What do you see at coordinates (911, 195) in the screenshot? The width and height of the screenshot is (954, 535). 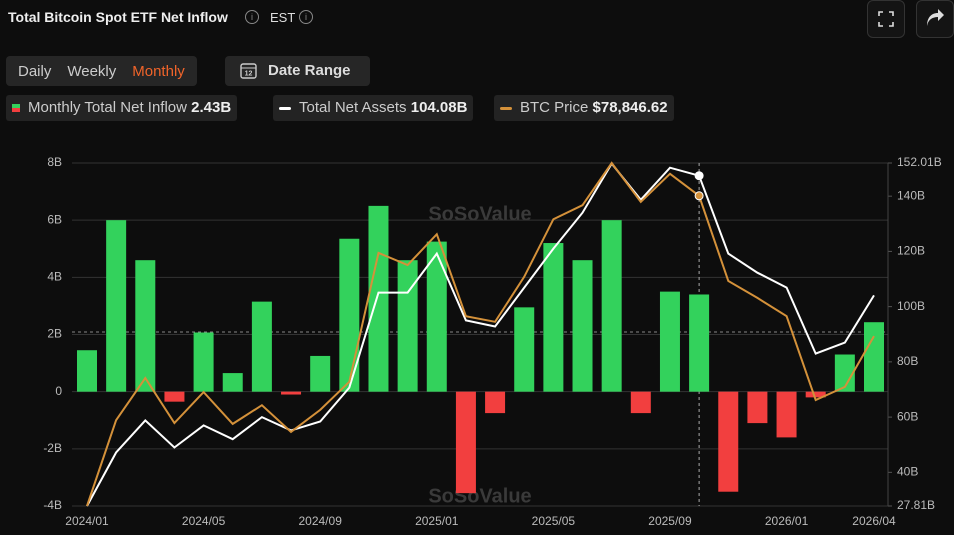 I see `y2-tick-label: 140B` at bounding box center [911, 195].